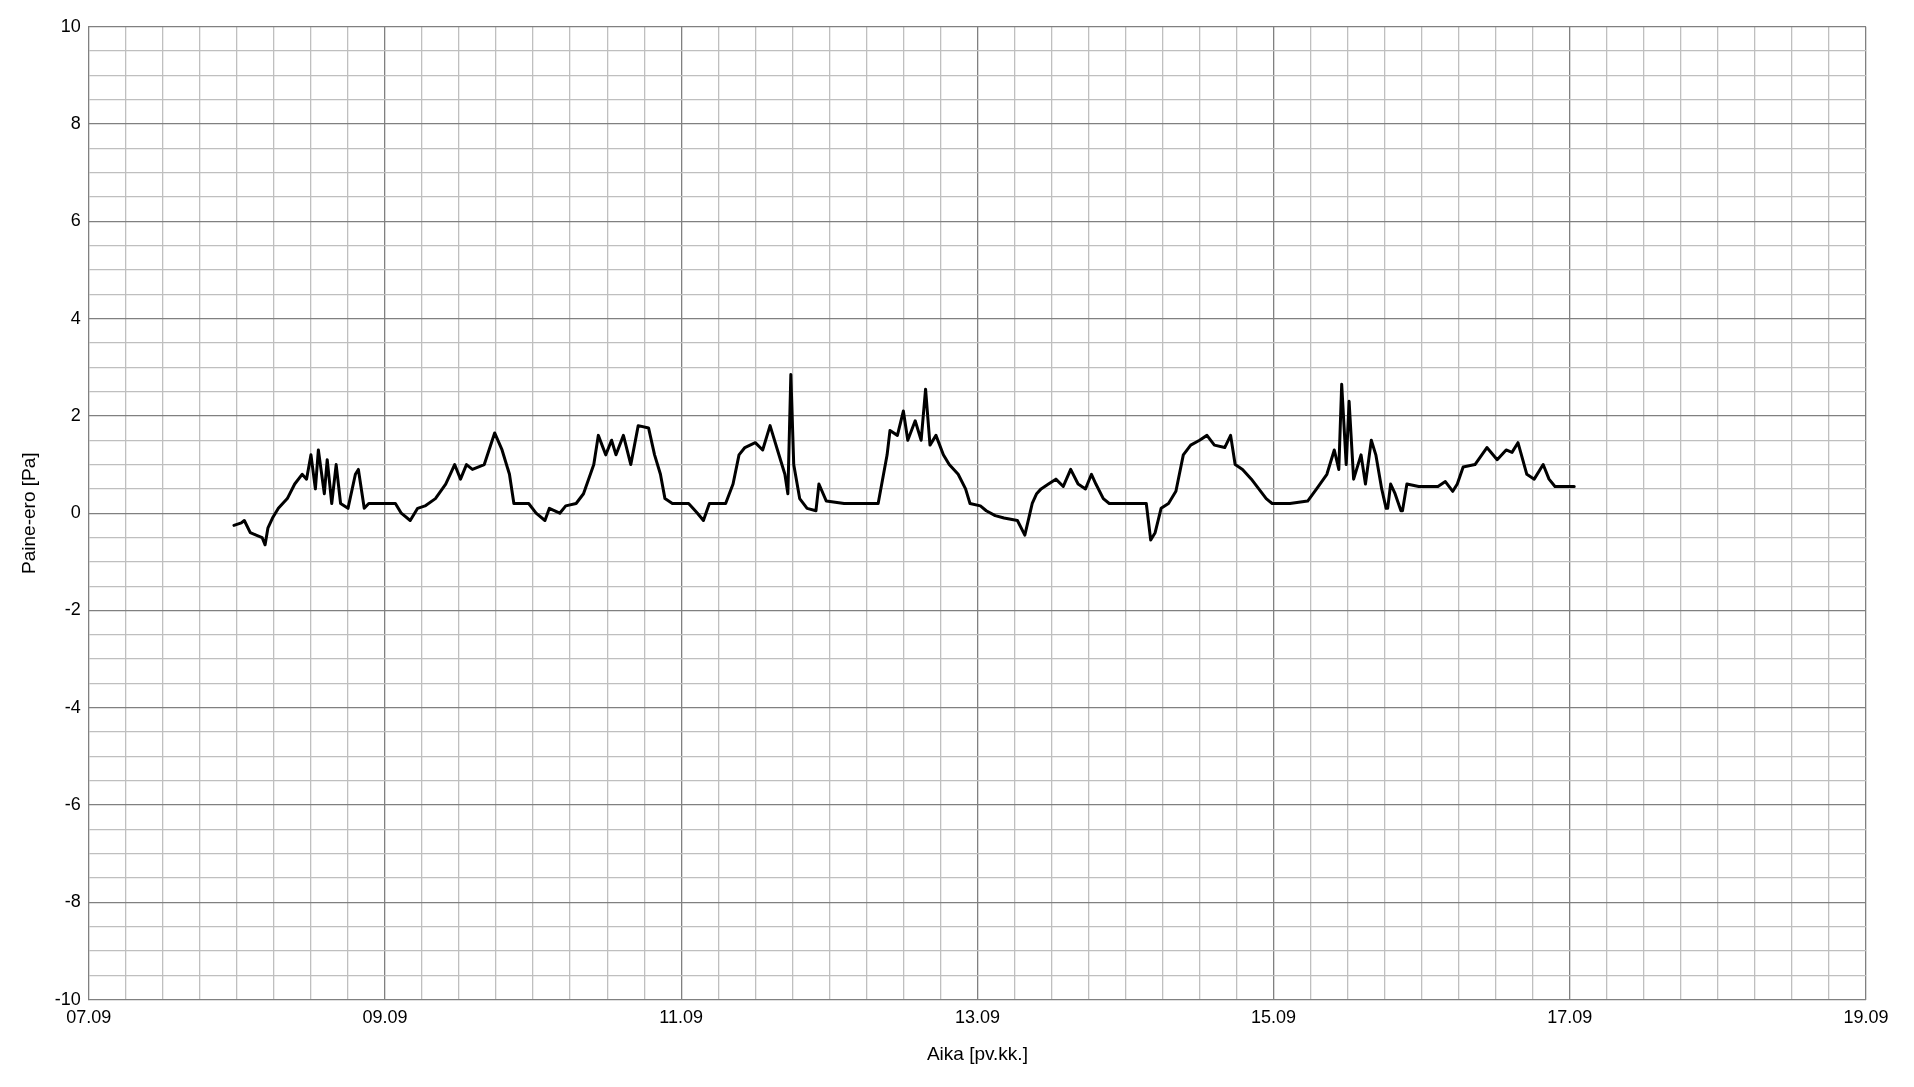 Image resolution: width=1914 pixels, height=1087 pixels. What do you see at coordinates (75, 220) in the screenshot?
I see `y-tick-label: 6` at bounding box center [75, 220].